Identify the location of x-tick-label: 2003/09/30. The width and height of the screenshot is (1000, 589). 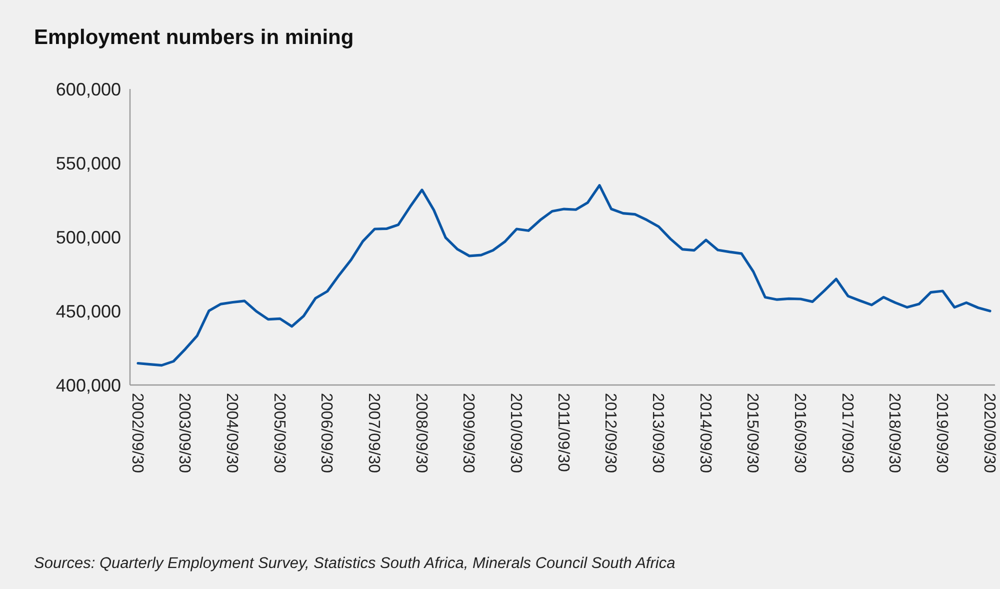
(184, 433).